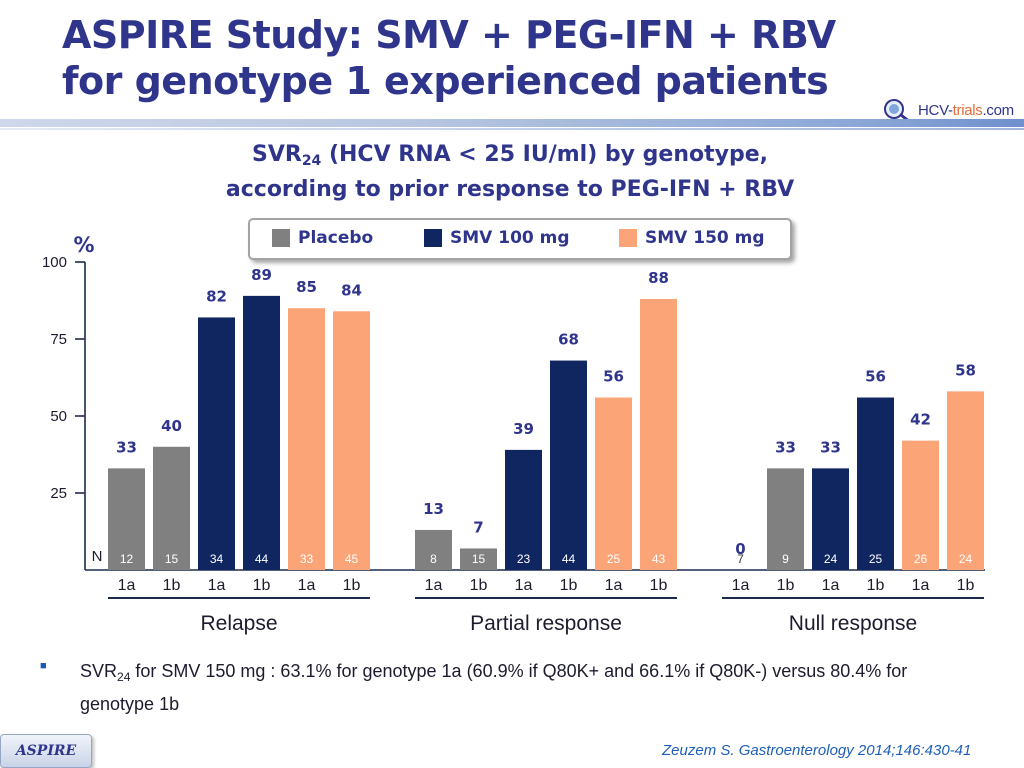  I want to click on bar-relapse-placebo-1b, so click(171, 508).